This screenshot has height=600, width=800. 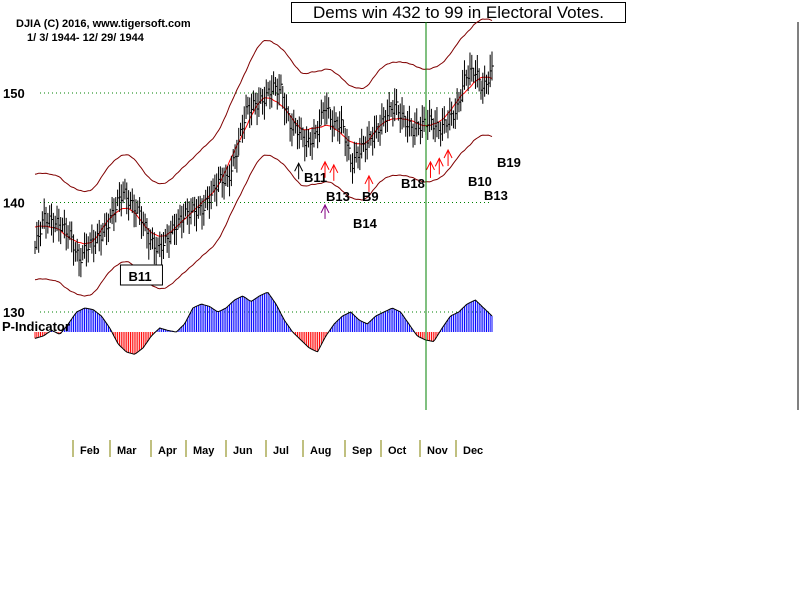 I want to click on month-label: Feb, so click(x=90, y=451).